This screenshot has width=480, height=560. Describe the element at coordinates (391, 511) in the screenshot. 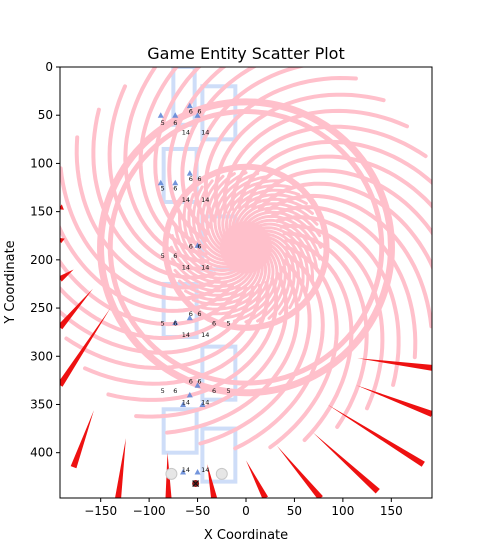

I see `x-tick-label: 150` at that location.